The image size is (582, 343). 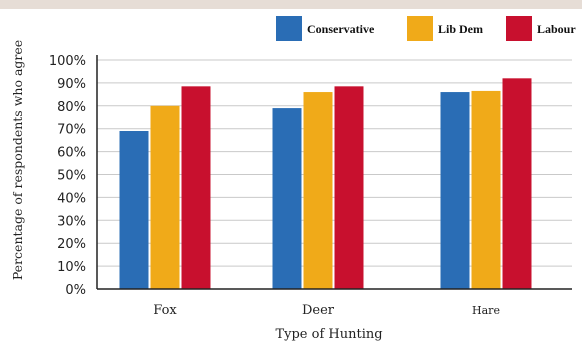 I want to click on legend-label: Conservative, so click(x=341, y=29).